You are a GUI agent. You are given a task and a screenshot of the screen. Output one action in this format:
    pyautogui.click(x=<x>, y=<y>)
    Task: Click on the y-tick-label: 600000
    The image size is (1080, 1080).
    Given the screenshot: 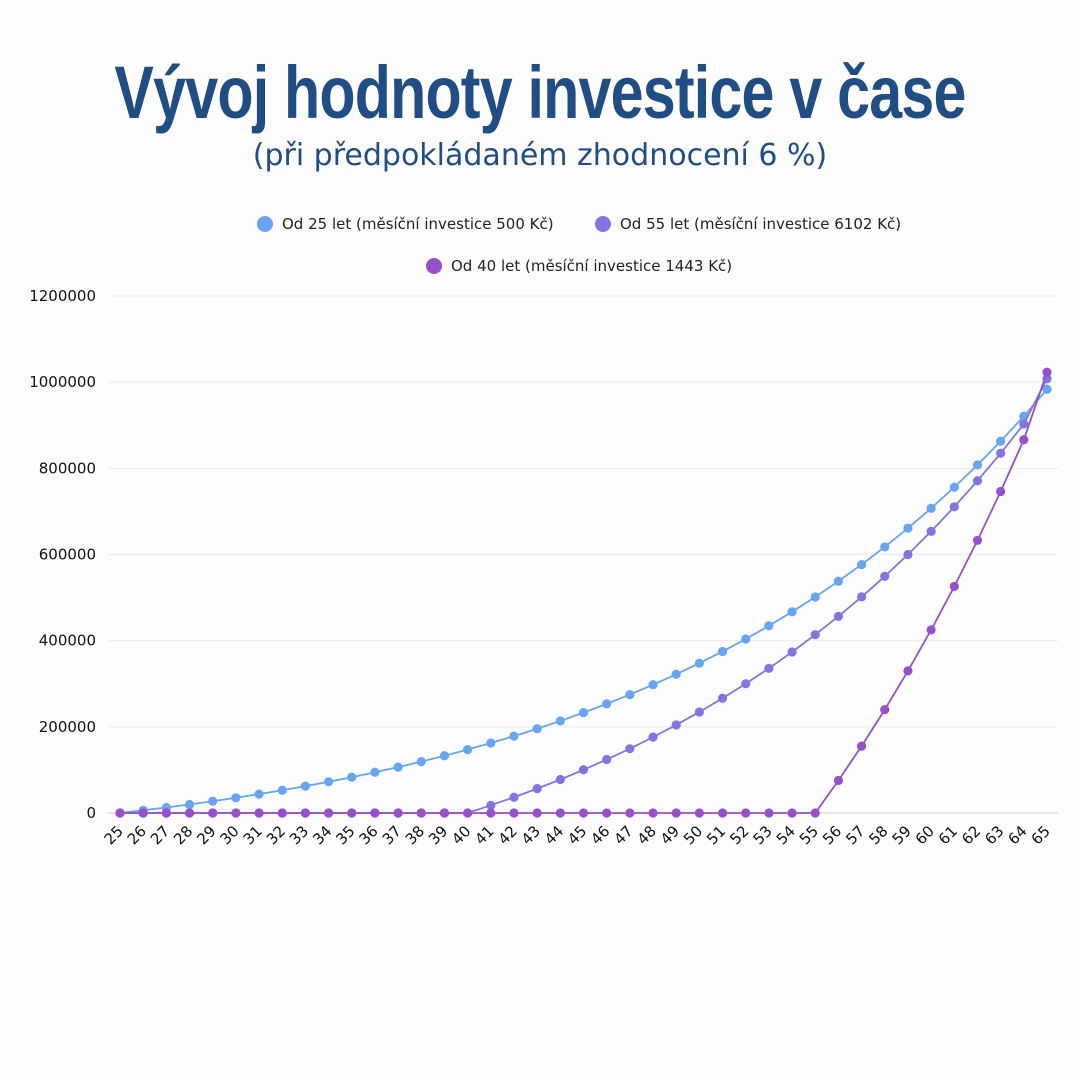 What is the action you would take?
    pyautogui.click(x=67, y=555)
    